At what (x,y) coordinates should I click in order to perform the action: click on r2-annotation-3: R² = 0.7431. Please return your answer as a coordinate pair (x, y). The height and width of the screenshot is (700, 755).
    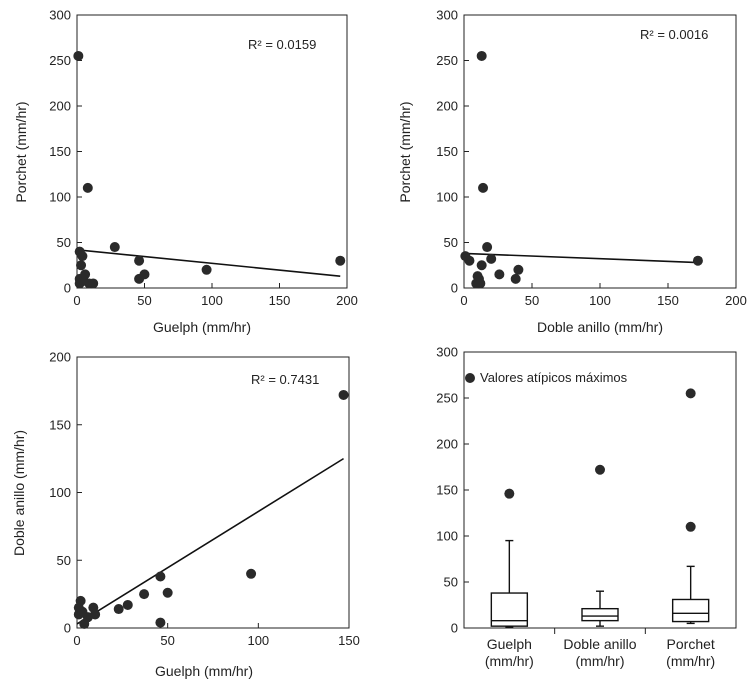
    Looking at the image, I should click on (285, 379).